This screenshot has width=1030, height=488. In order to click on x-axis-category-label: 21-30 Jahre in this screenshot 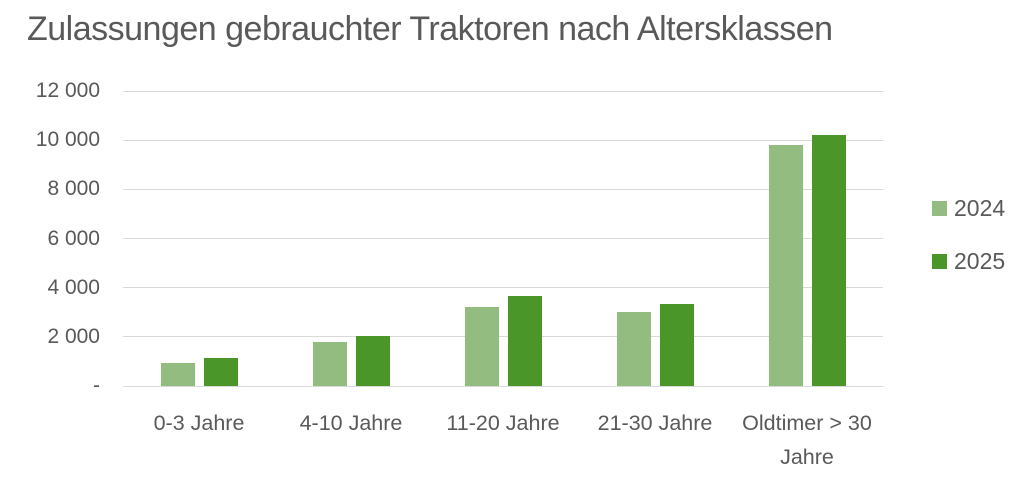, I will do `click(655, 423)`.